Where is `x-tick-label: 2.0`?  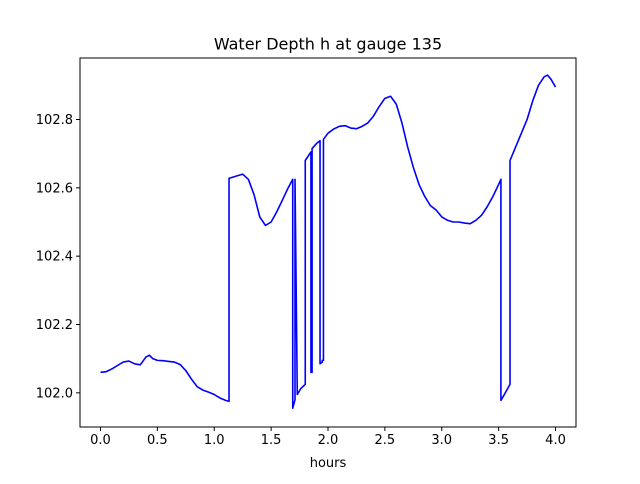 x-tick-label: 2.0 is located at coordinates (328, 440).